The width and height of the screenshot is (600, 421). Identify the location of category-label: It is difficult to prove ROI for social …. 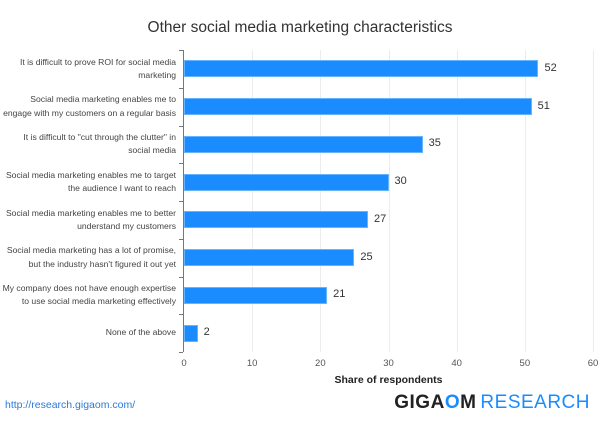
(97, 68).